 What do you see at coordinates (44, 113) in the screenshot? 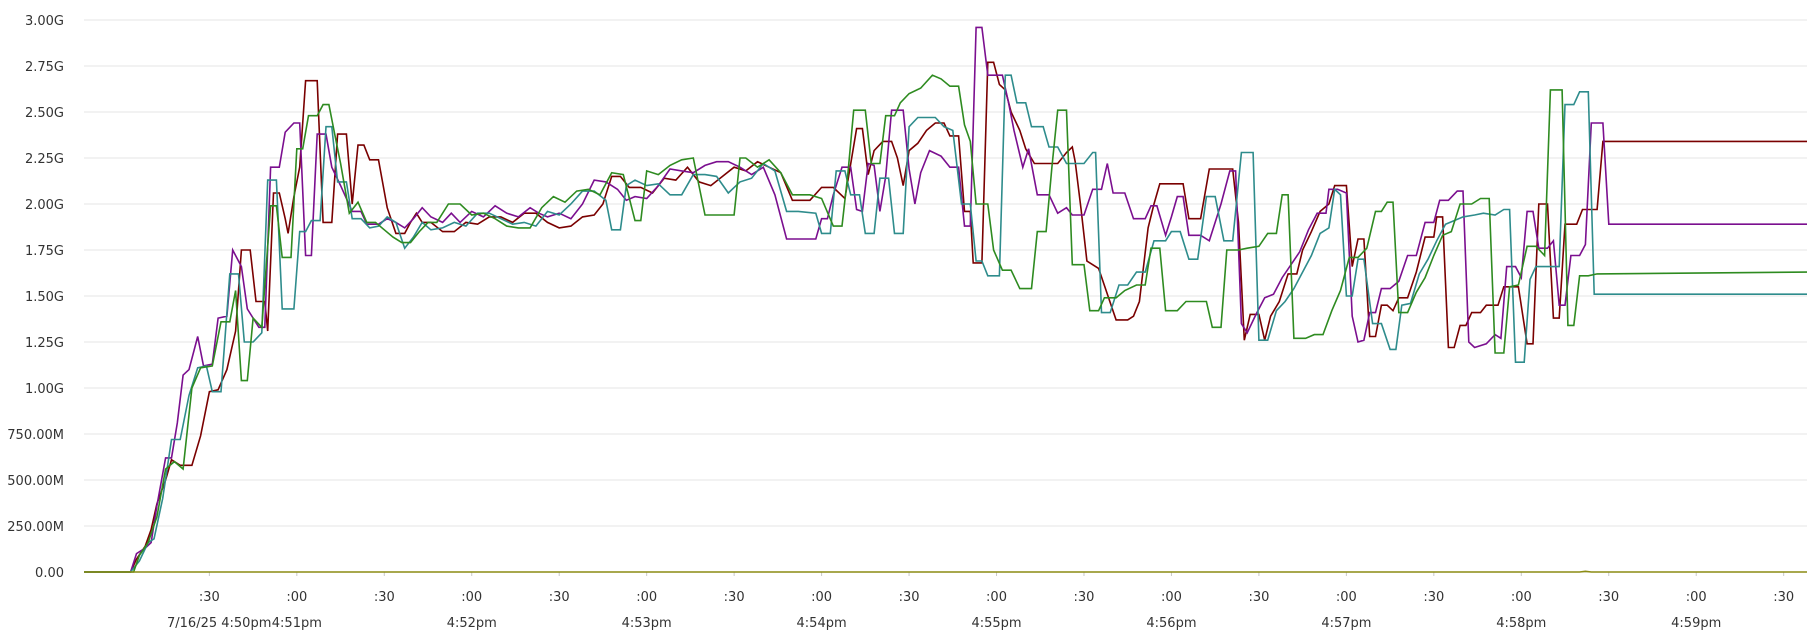
I see `y-tick-label: 2.50G` at bounding box center [44, 113].